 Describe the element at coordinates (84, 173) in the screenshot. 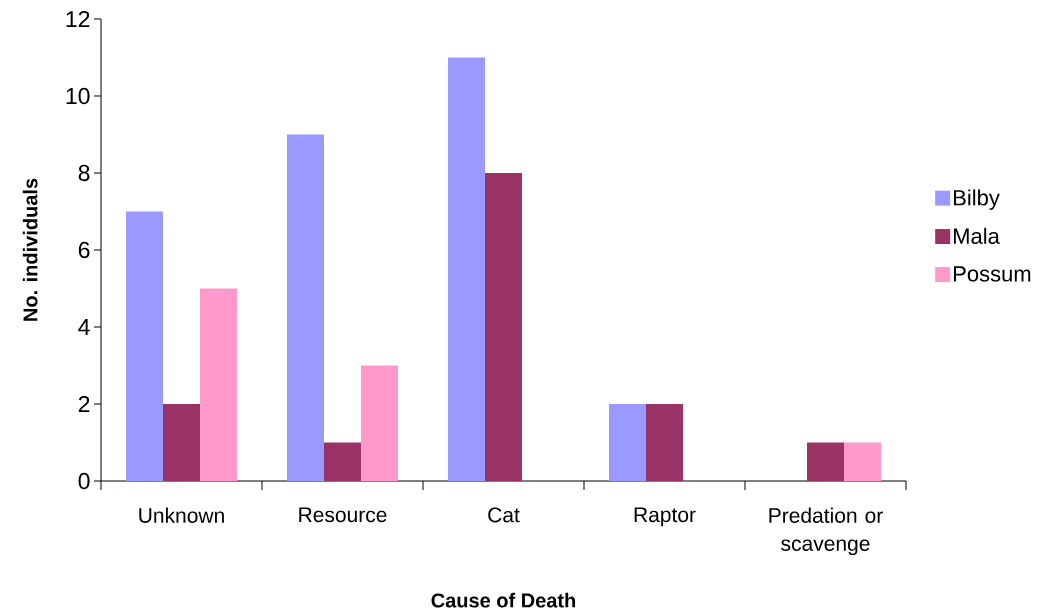

I see `y-tick-label: 8` at that location.